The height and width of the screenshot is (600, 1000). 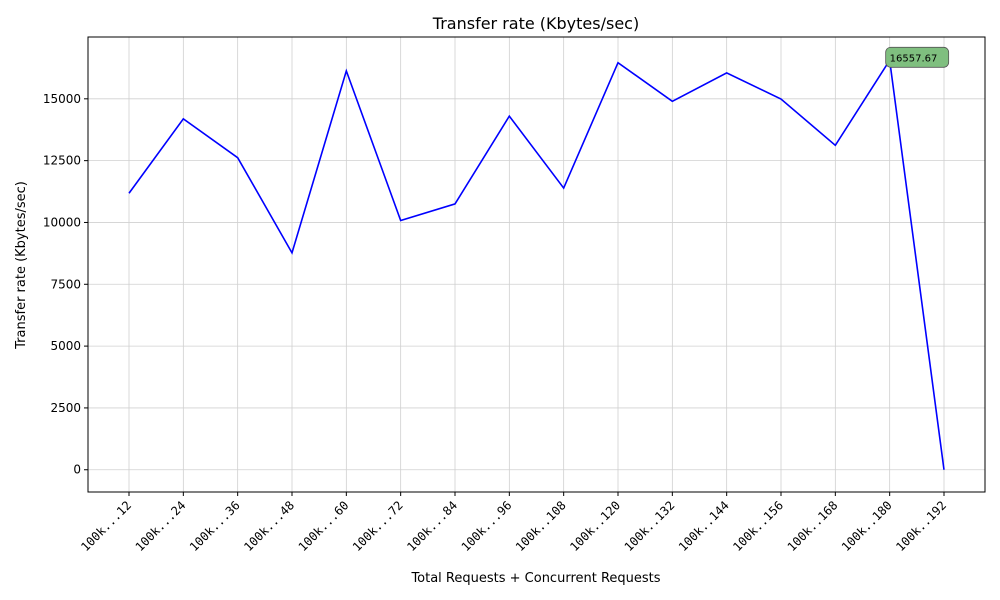 What do you see at coordinates (161, 526) in the screenshot?
I see `x-tick-label: 100k...24` at bounding box center [161, 526].